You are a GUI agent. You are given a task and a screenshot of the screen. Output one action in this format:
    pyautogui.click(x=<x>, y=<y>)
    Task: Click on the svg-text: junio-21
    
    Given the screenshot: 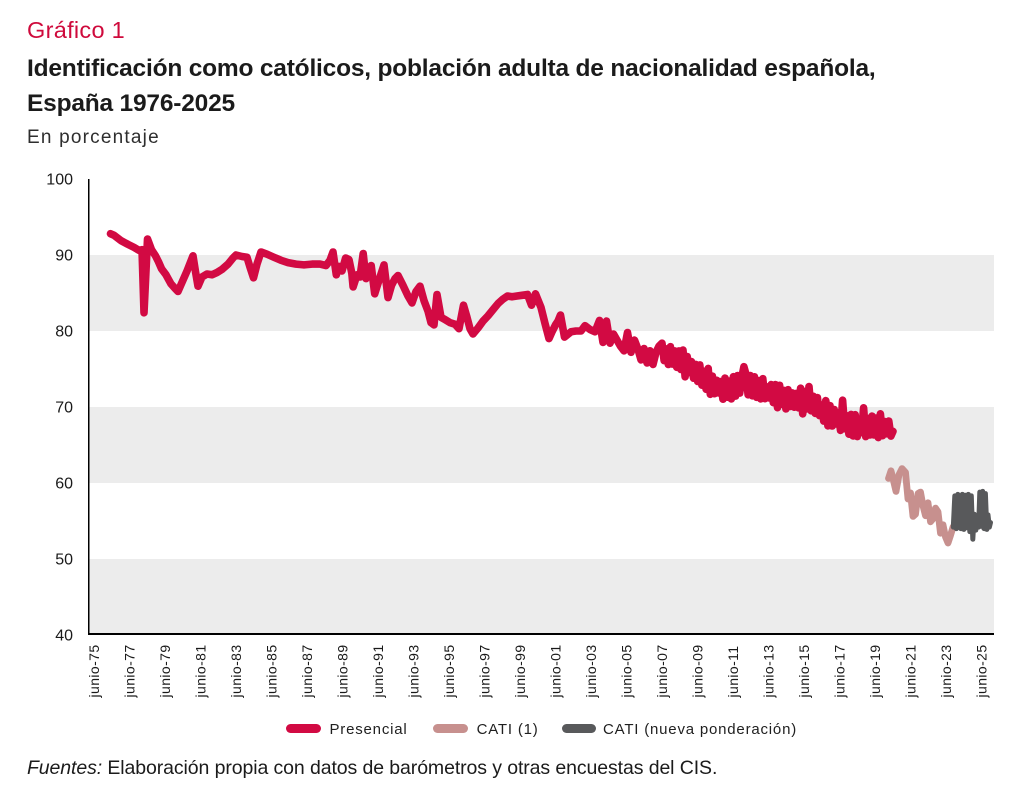 What is the action you would take?
    pyautogui.click(x=911, y=671)
    